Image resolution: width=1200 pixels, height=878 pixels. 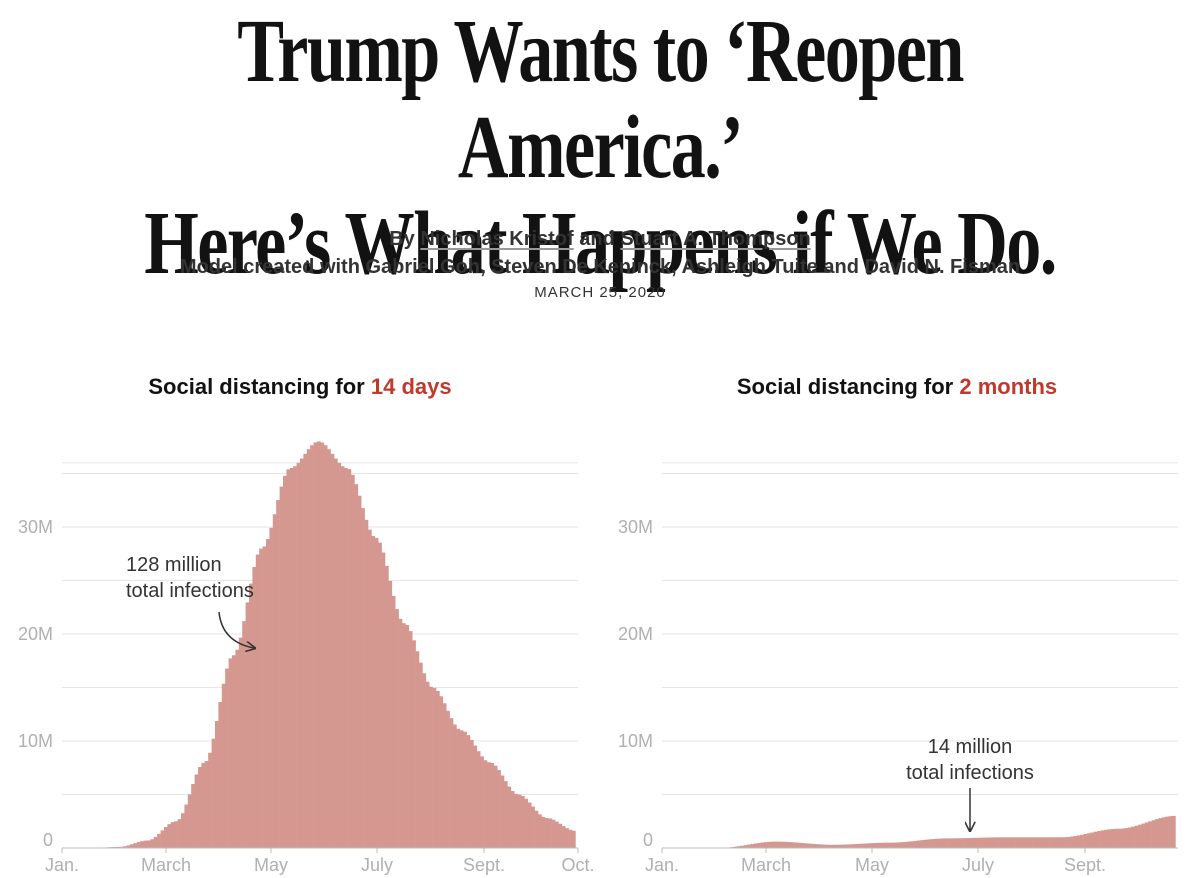 I want to click on chart-1-x-tick-label: March, so click(x=166, y=865).